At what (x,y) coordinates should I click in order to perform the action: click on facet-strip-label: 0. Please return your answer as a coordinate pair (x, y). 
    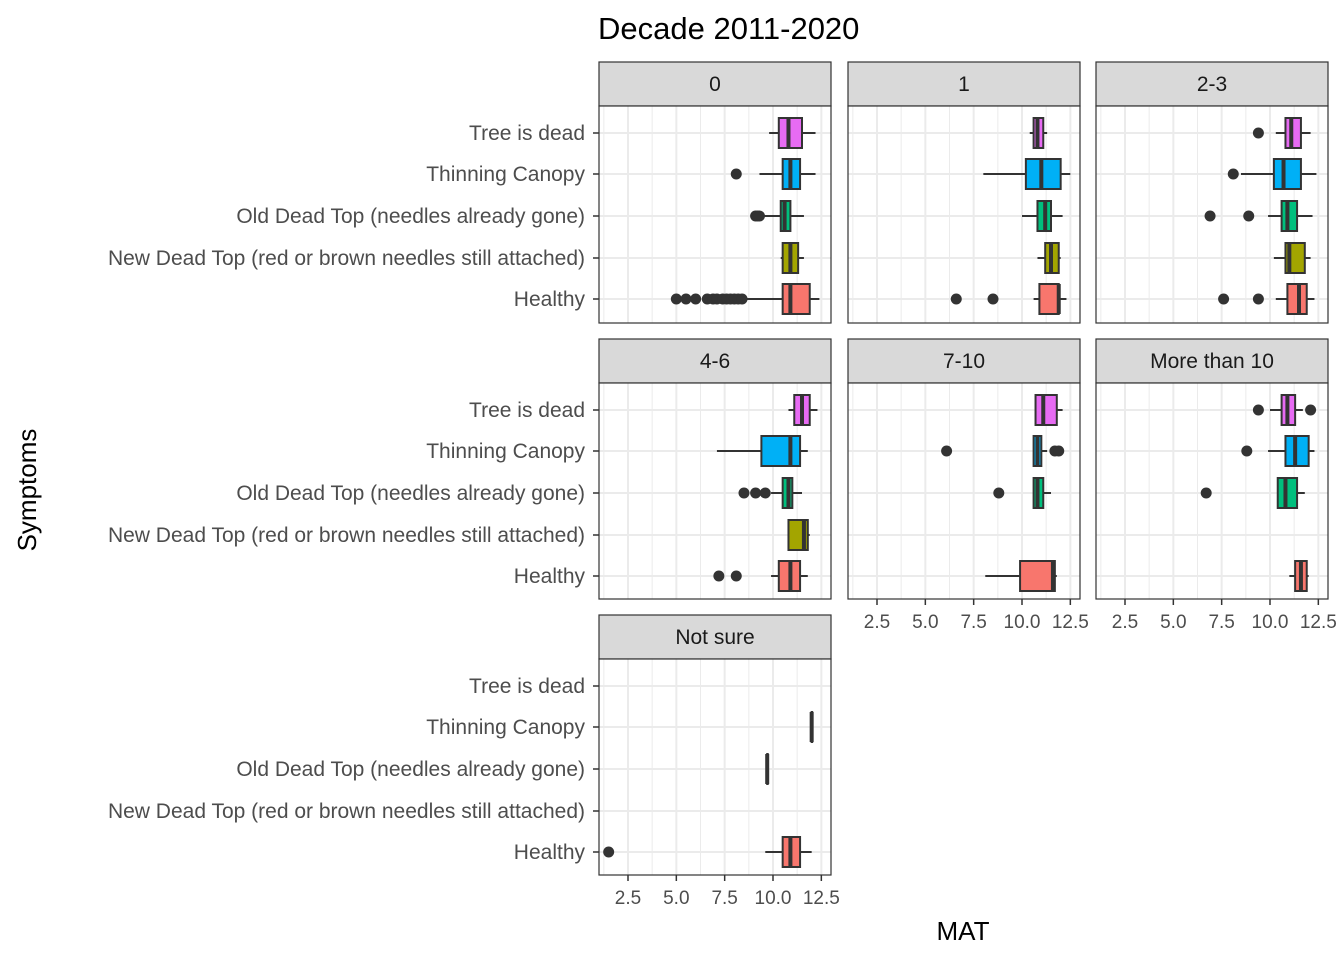
    Looking at the image, I should click on (715, 84).